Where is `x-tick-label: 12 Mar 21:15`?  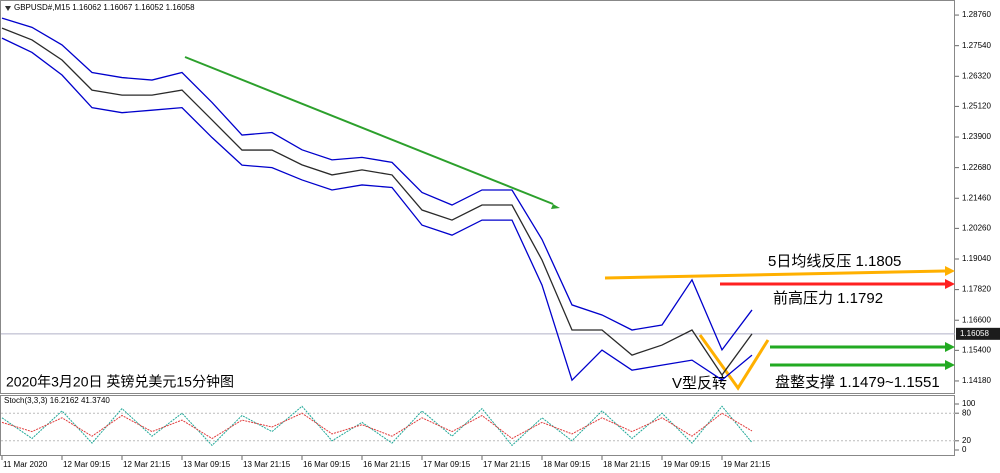 x-tick-label: 12 Mar 21:15 is located at coordinates (147, 464).